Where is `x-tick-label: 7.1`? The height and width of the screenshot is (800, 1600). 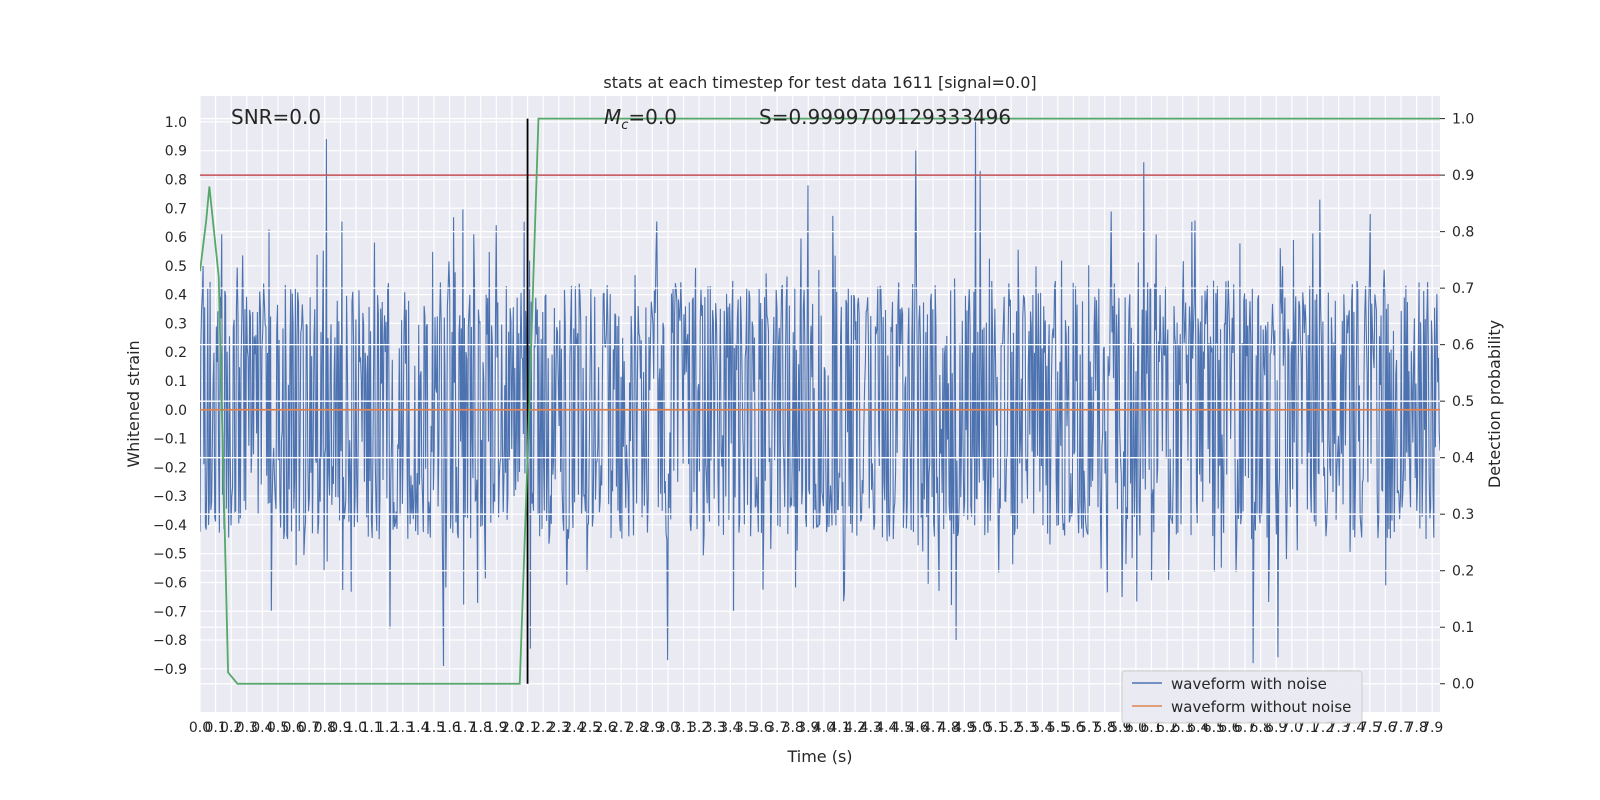 x-tick-label: 7.1 is located at coordinates (1307, 728).